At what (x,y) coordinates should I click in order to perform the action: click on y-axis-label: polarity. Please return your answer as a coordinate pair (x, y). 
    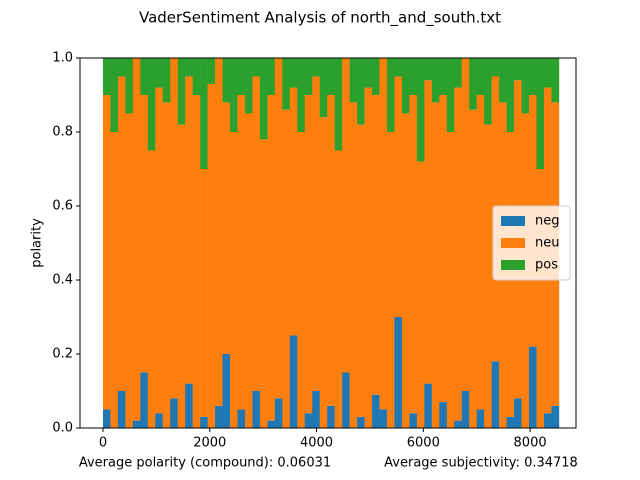
    Looking at the image, I should click on (37, 243).